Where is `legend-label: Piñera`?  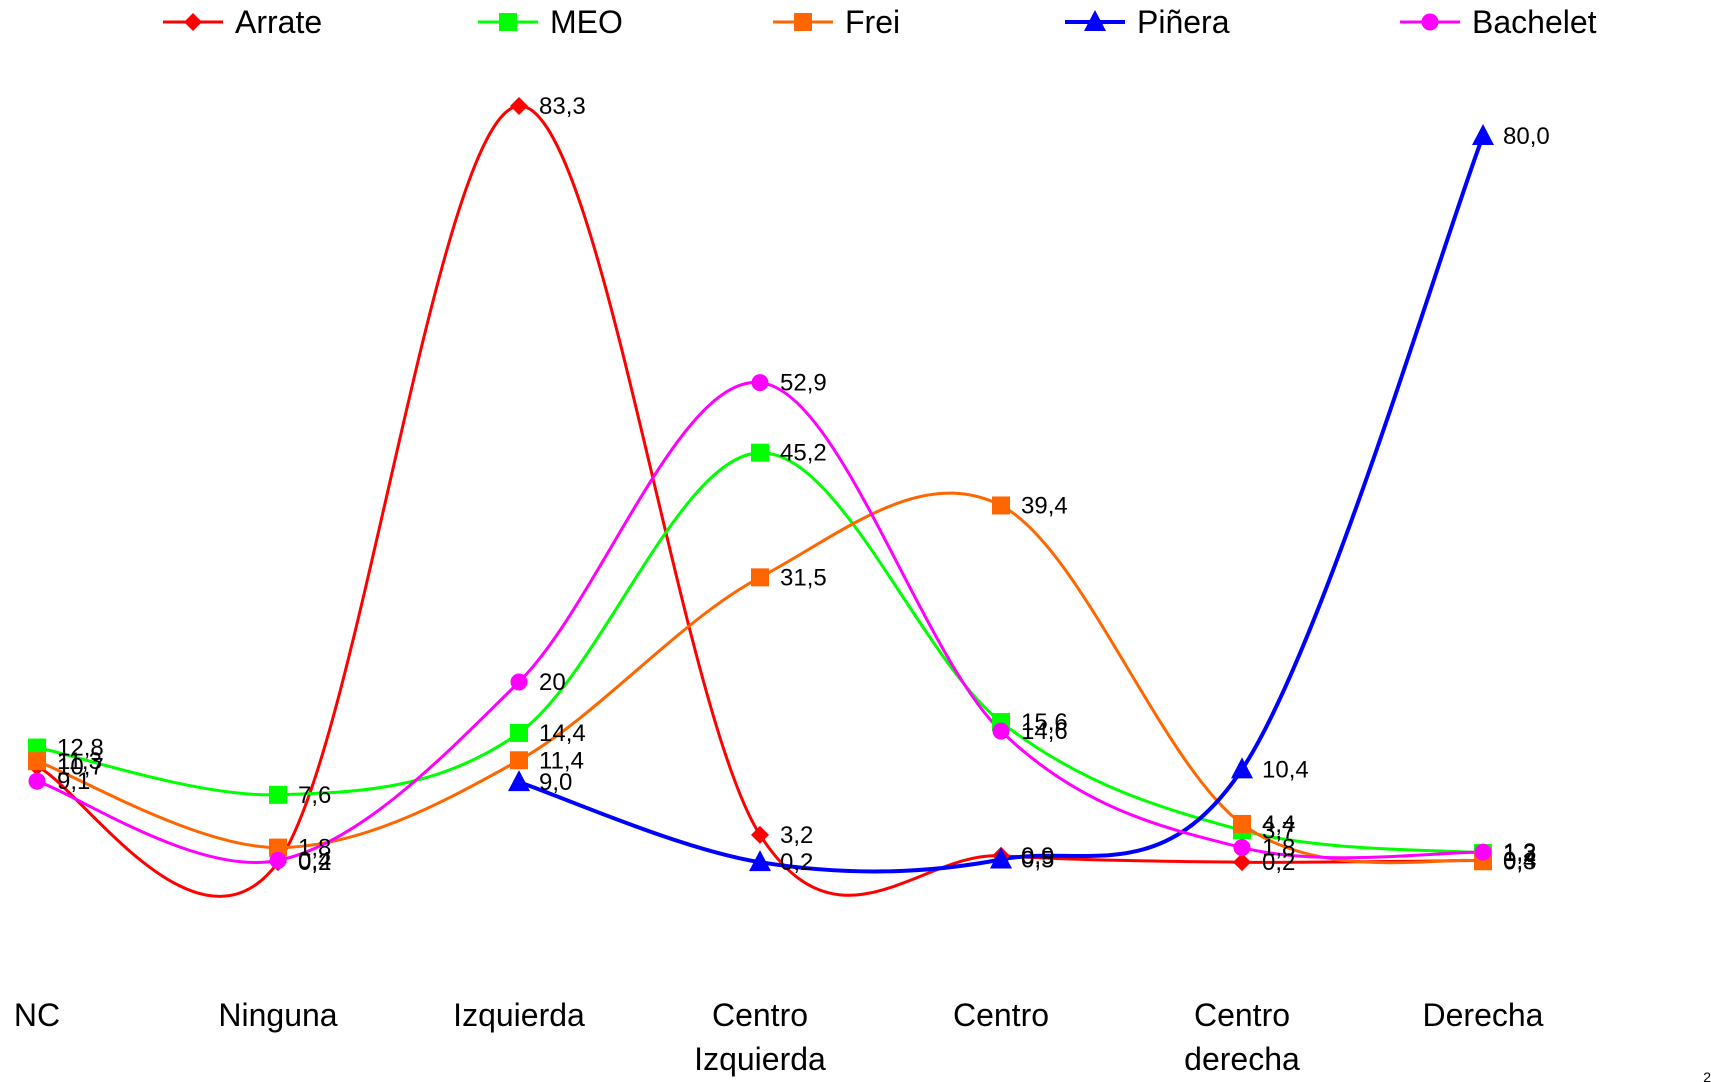
legend-label: Piñera is located at coordinates (1183, 22).